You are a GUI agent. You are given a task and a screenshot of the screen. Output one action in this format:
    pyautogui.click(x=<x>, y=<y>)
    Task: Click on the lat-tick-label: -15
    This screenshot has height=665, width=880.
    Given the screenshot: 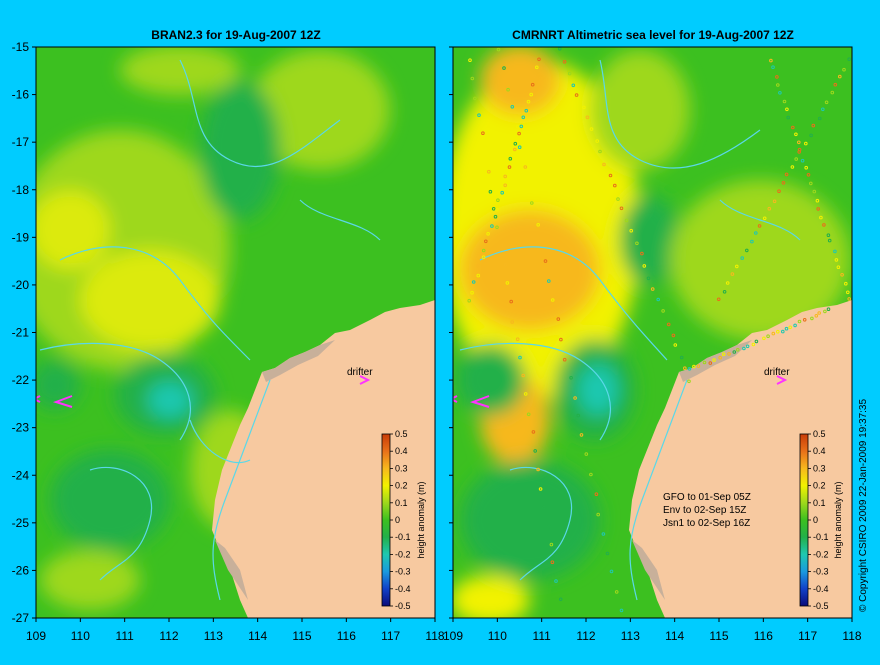 What is the action you would take?
    pyautogui.click(x=21, y=47)
    